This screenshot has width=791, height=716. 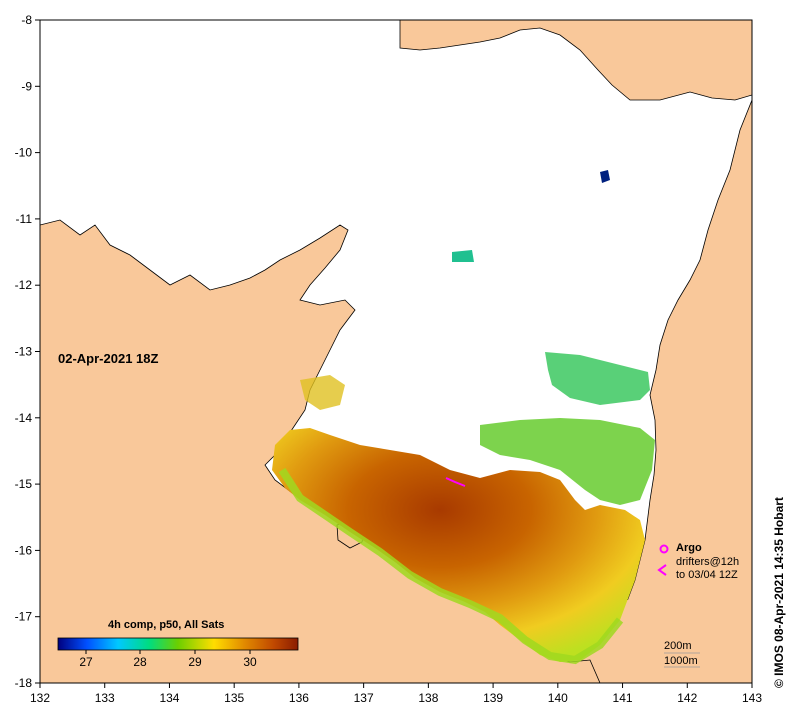 What do you see at coordinates (195, 662) in the screenshot?
I see `colorbar-tick-label: 29` at bounding box center [195, 662].